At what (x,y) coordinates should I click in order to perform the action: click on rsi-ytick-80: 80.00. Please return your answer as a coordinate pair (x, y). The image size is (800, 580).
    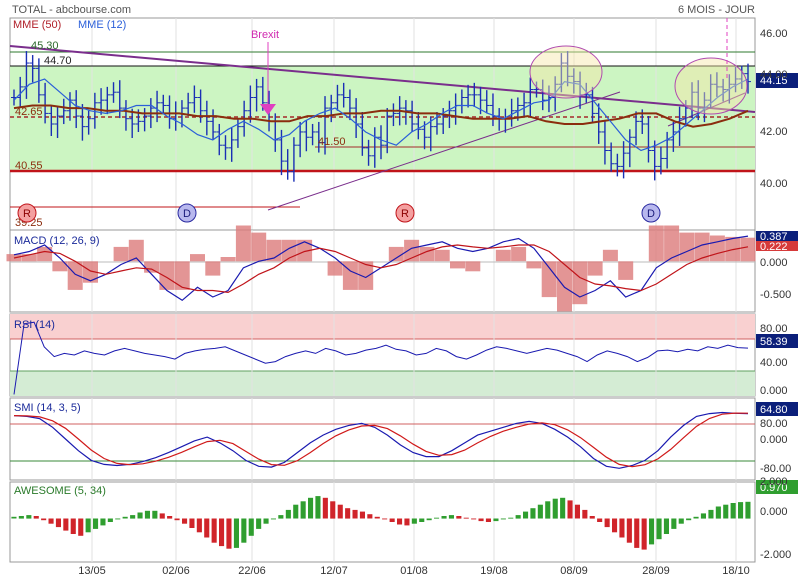
    Looking at the image, I should click on (774, 329).